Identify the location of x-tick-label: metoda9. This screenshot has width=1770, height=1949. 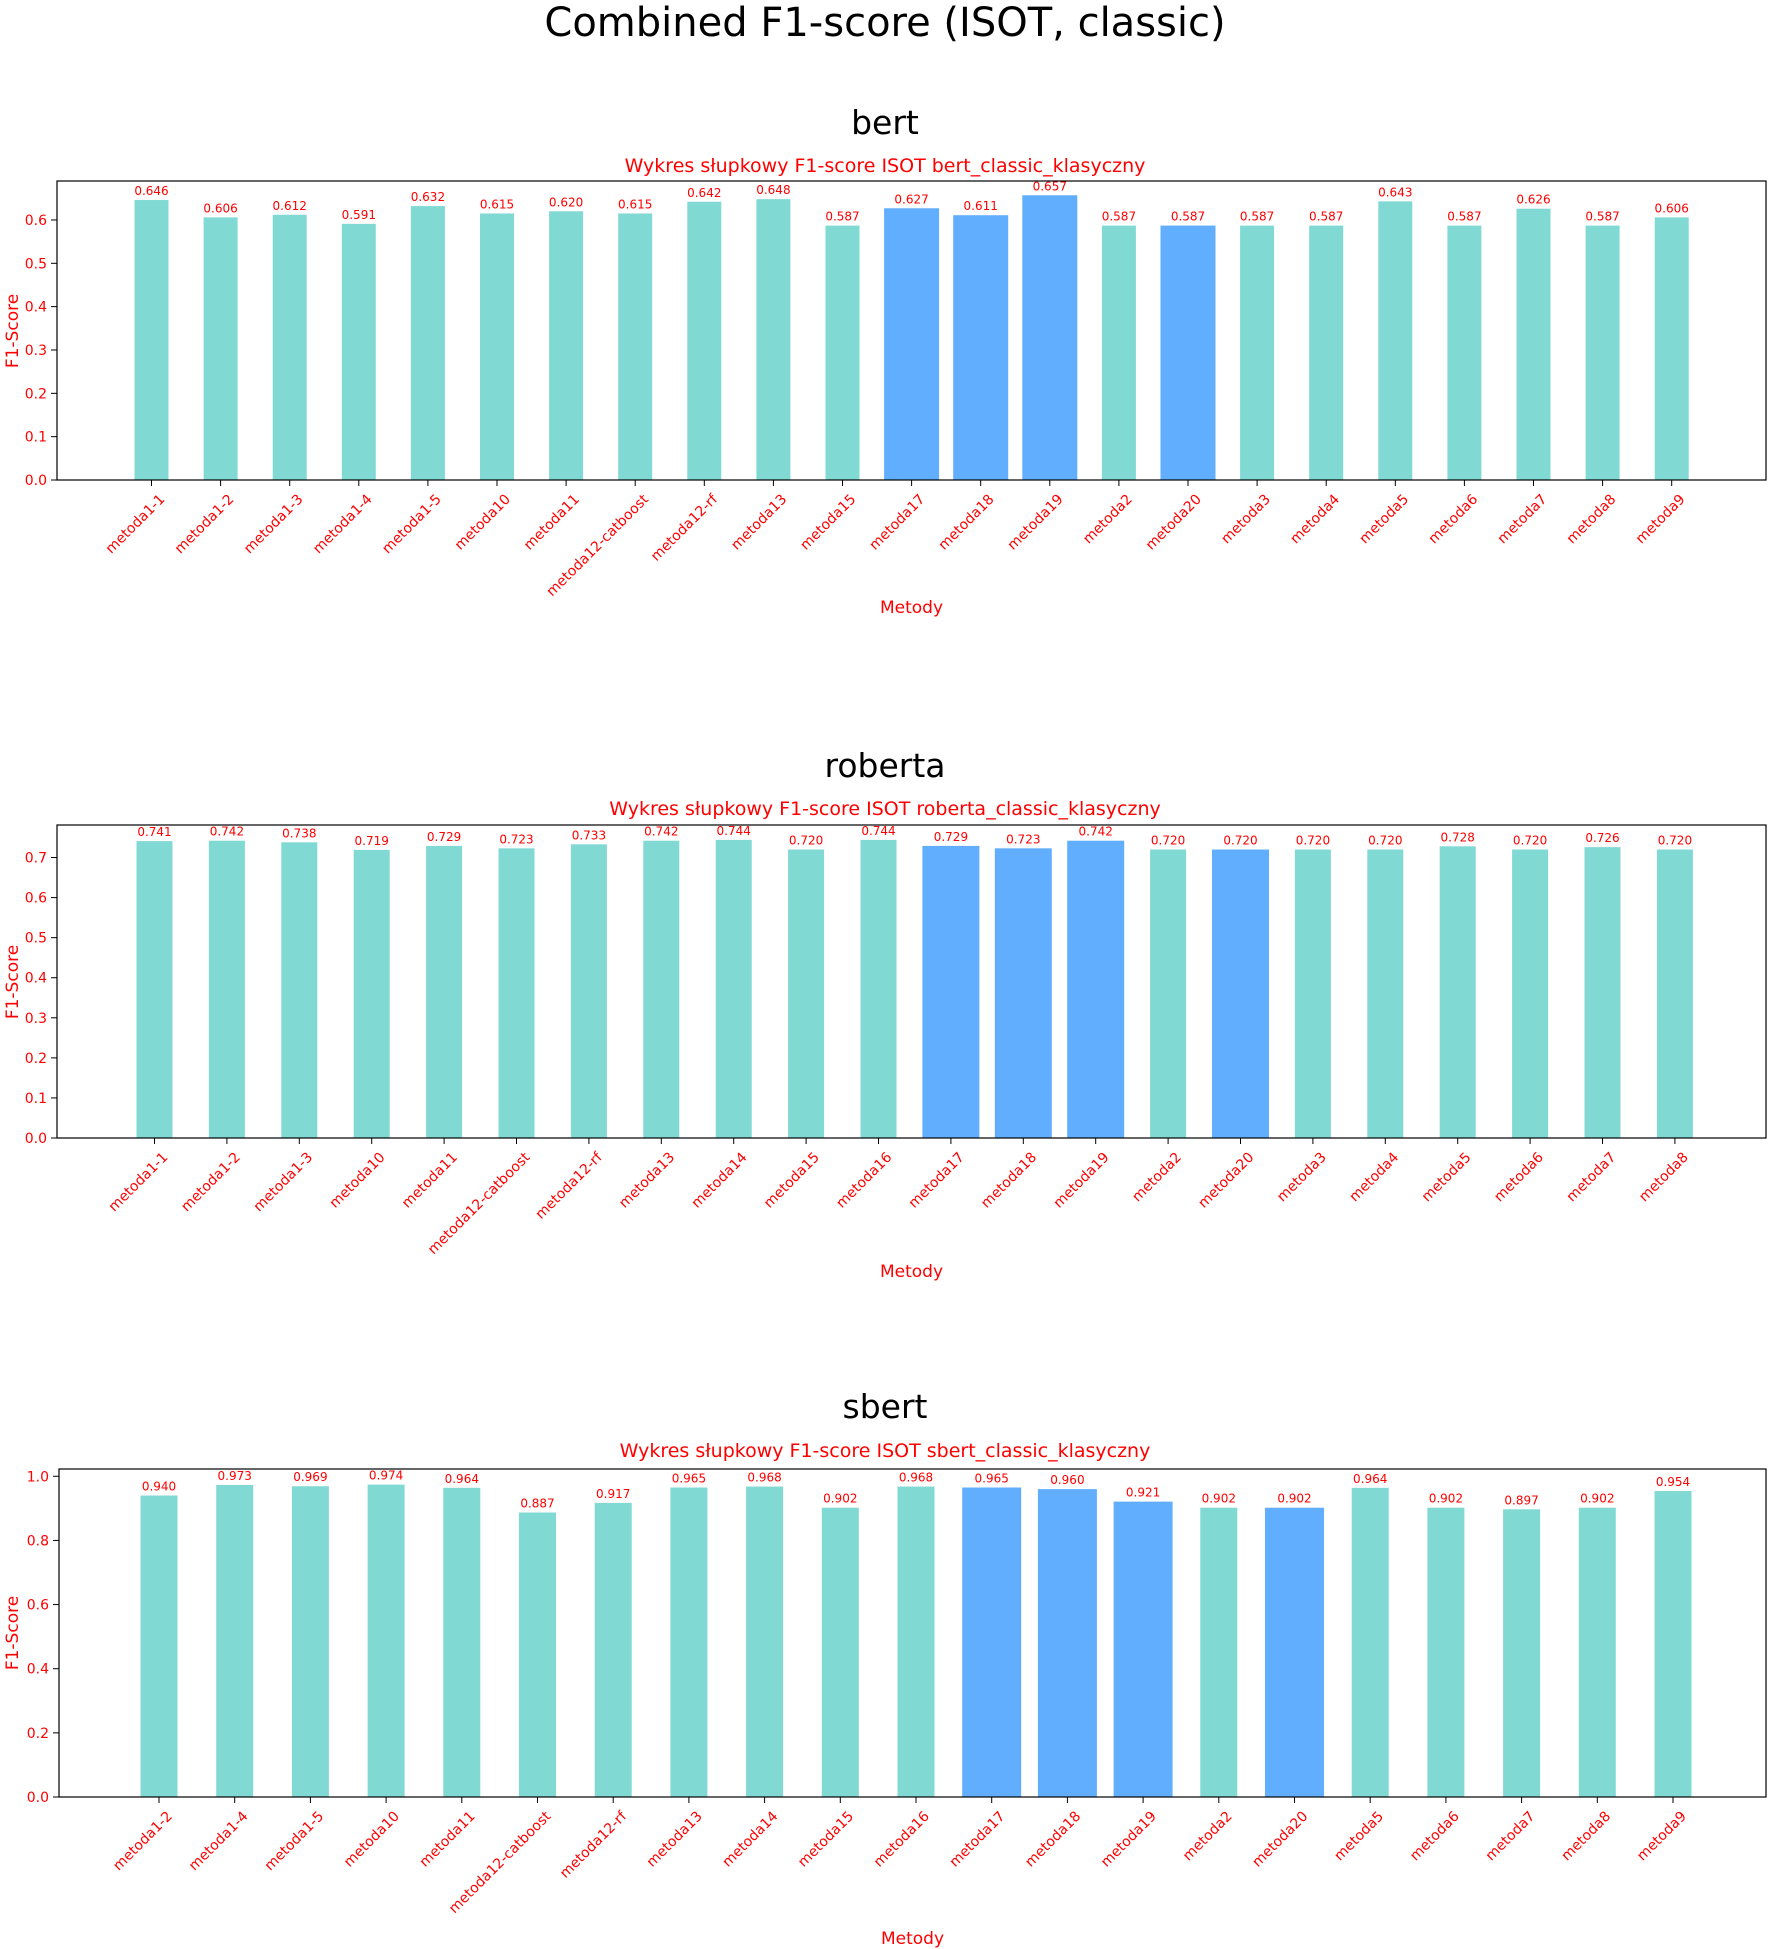
(1662, 1837).